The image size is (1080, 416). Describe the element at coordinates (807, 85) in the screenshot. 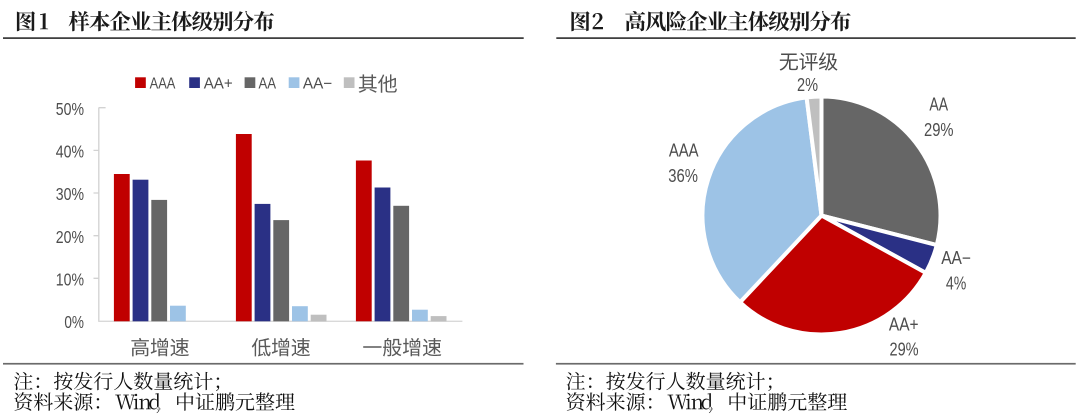

I see `svg-text: 2%` at that location.